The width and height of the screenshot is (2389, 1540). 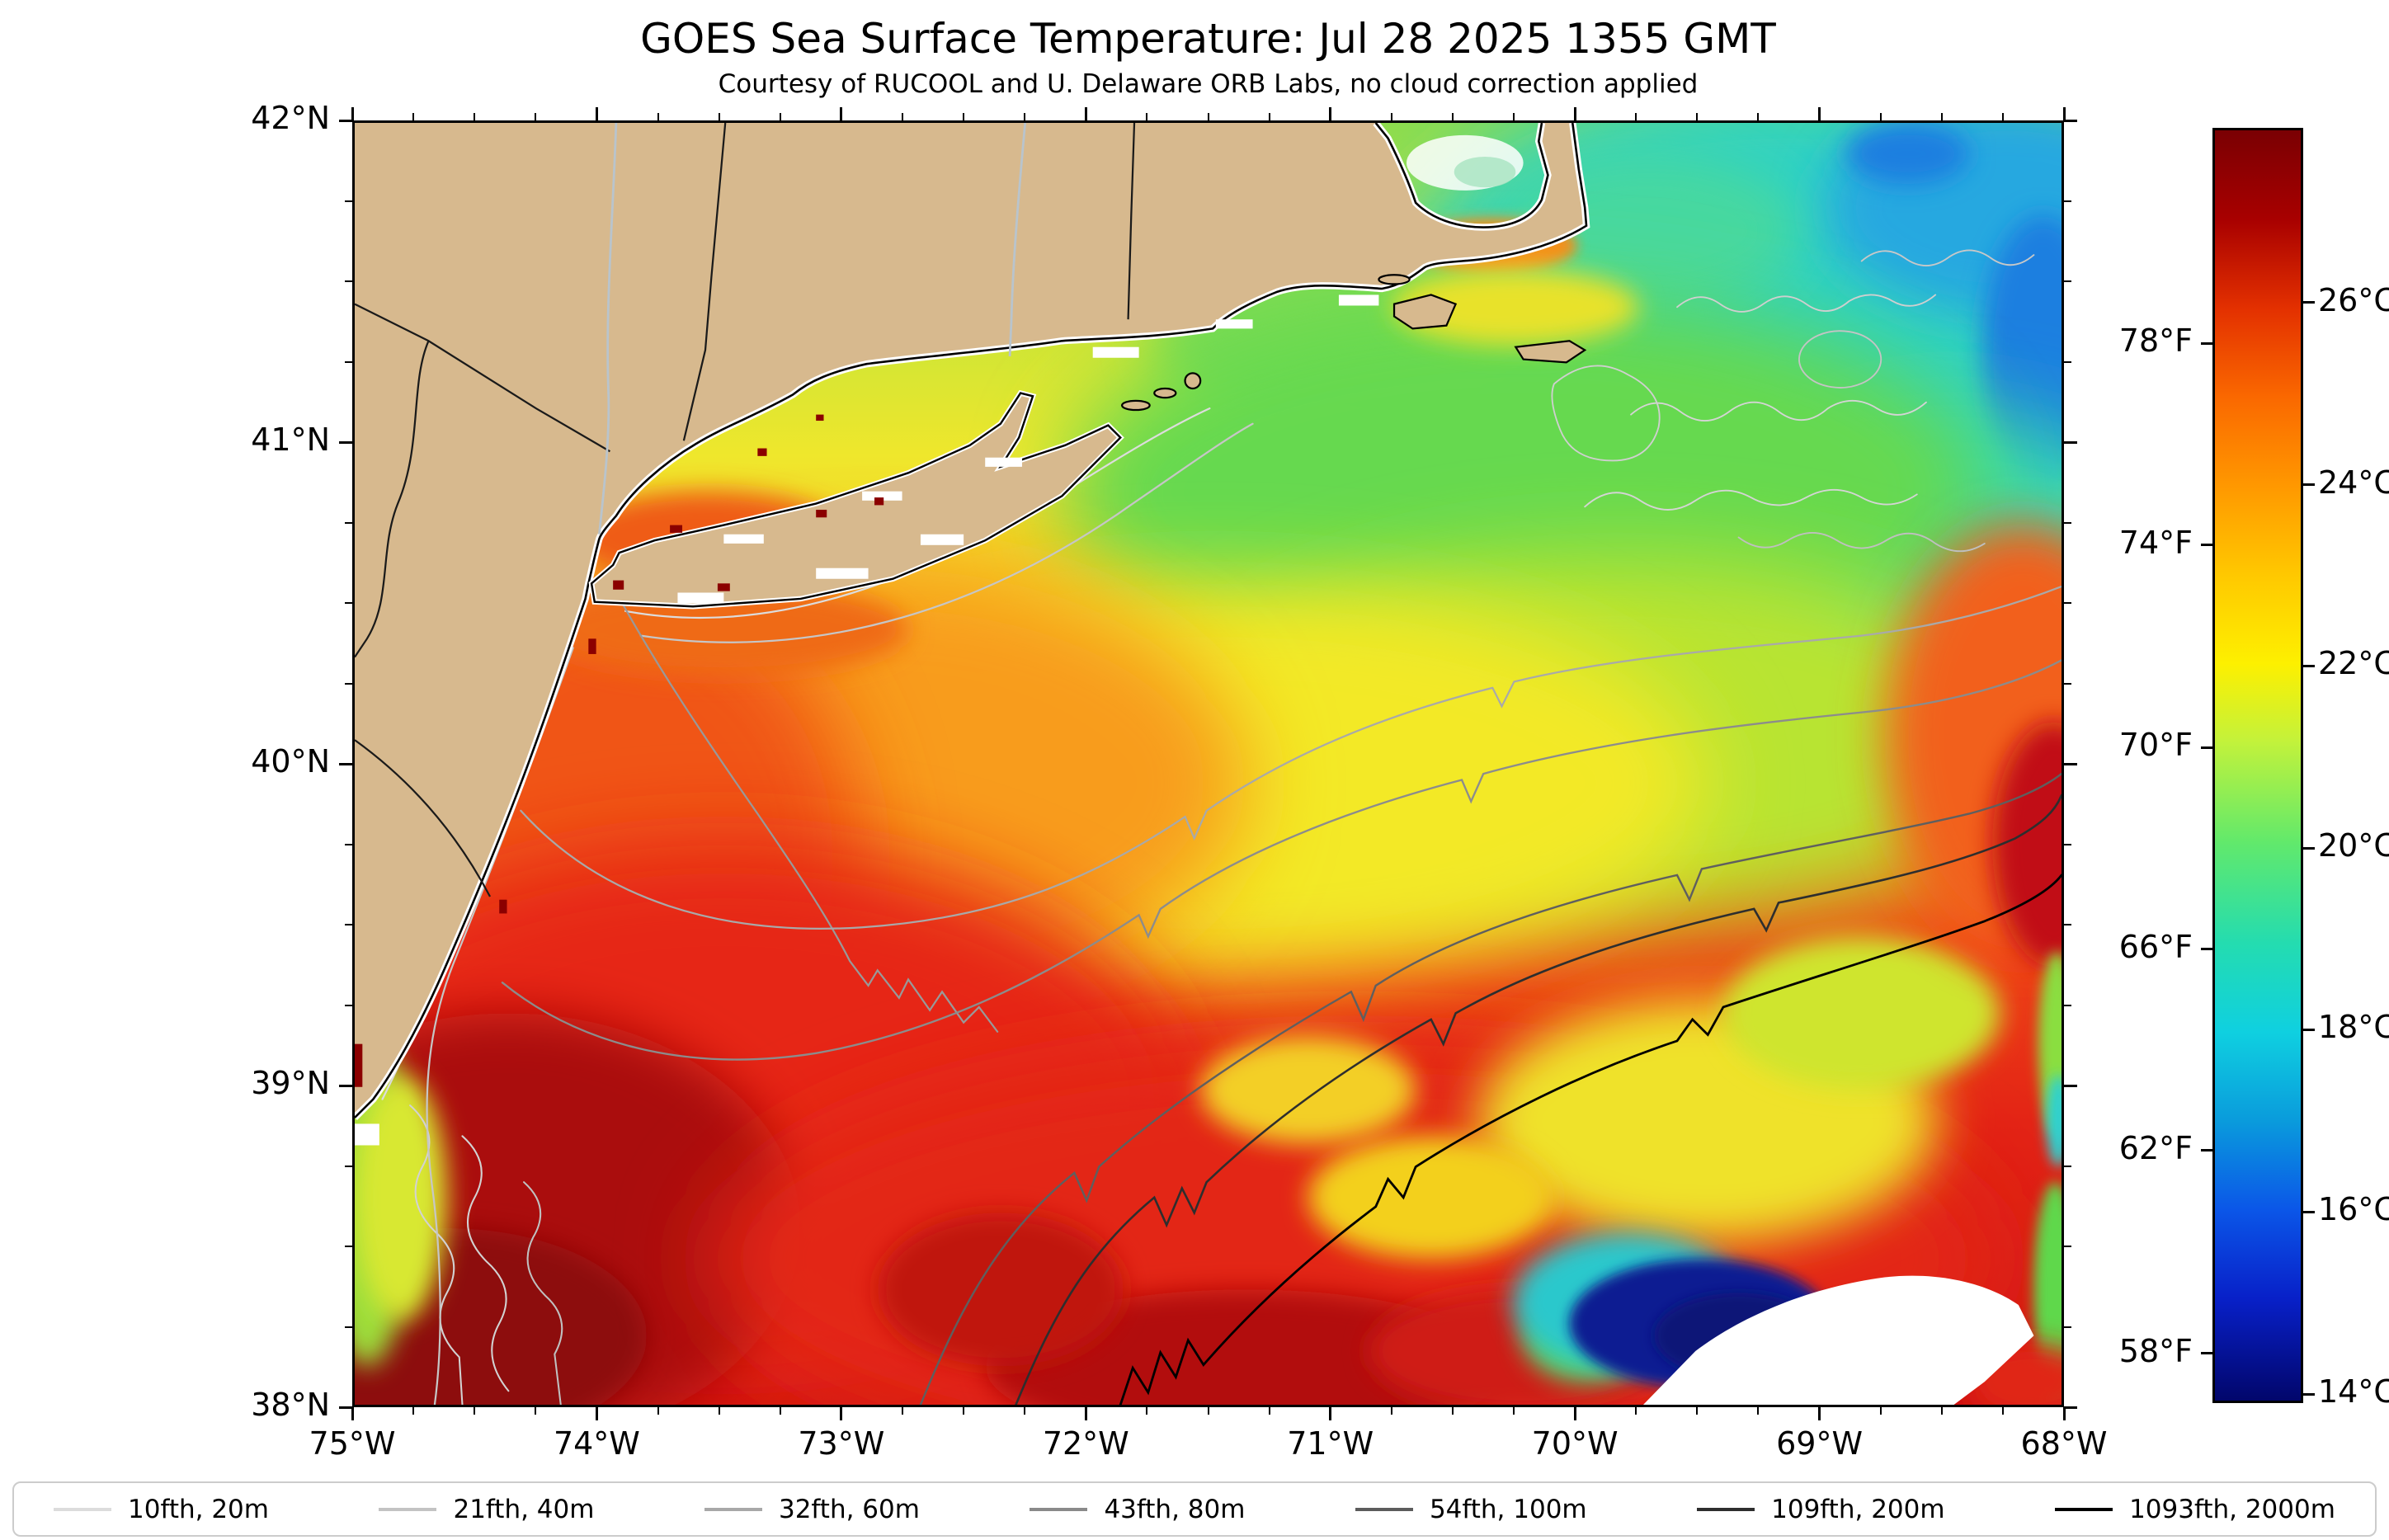 What do you see at coordinates (161, 1509) in the screenshot?
I see `legend-item: 10fth, 20m` at bounding box center [161, 1509].